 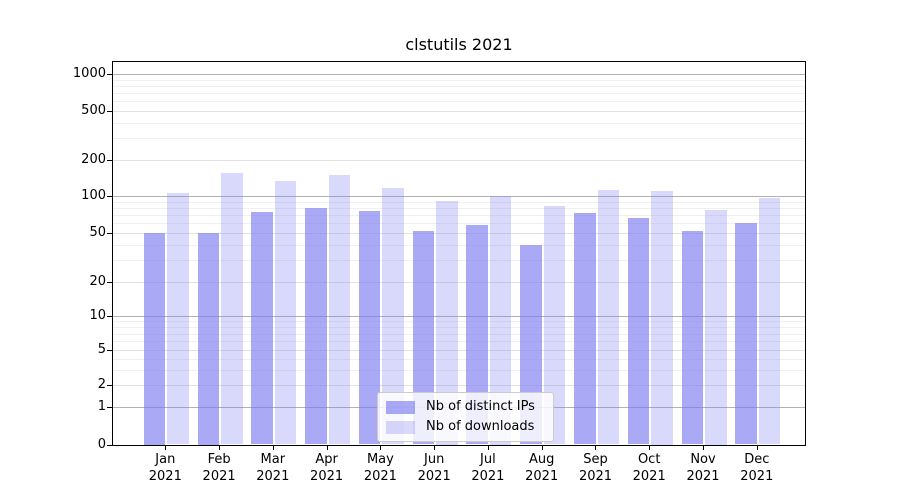 What do you see at coordinates (97, 232) in the screenshot?
I see `y-axis-tick-label: 50` at bounding box center [97, 232].